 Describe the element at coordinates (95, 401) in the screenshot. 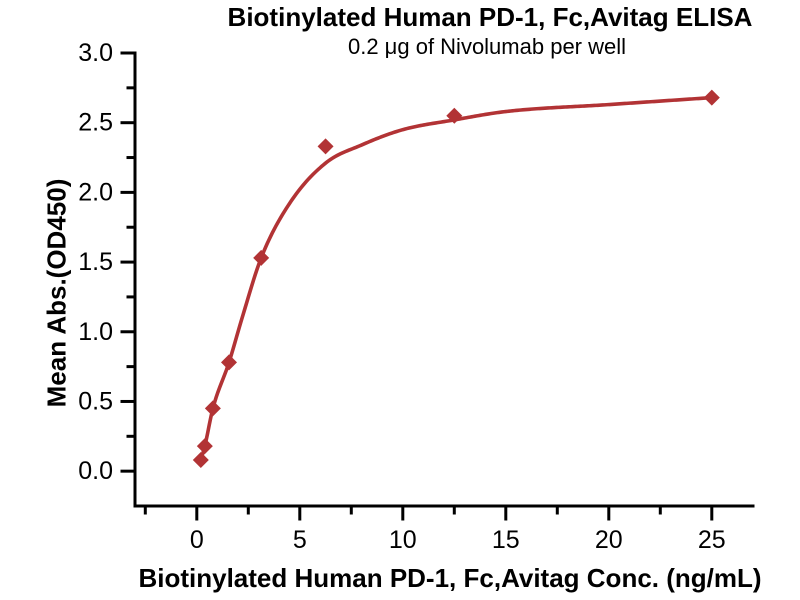

I see `y-tick-label: 0.5` at that location.